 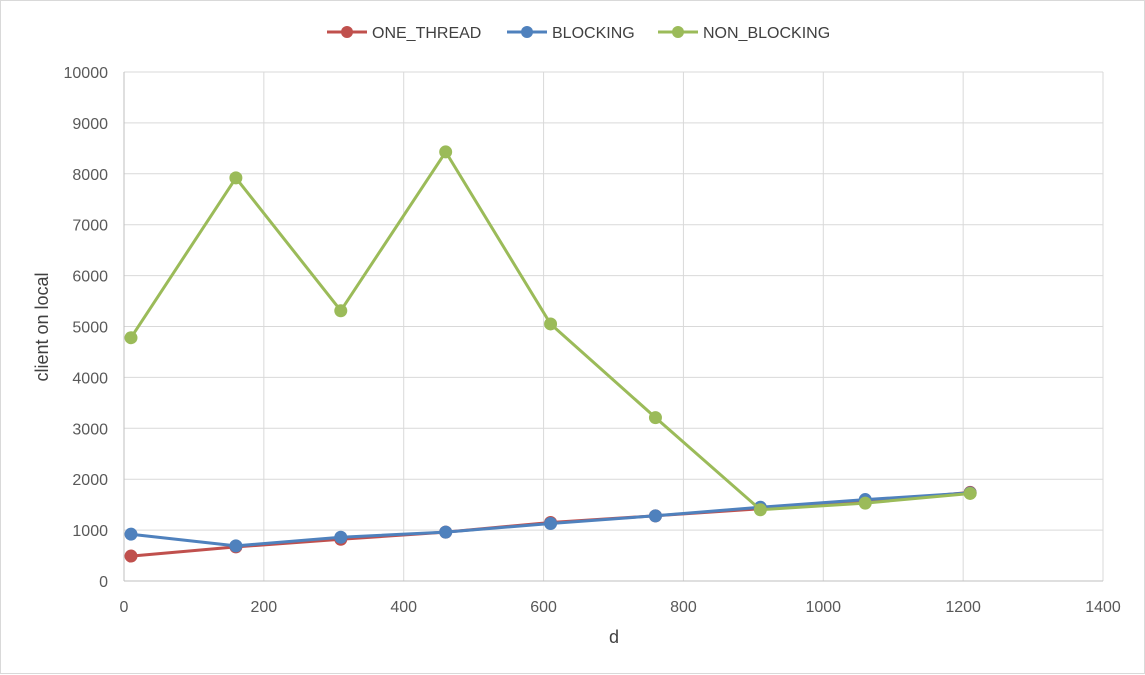 What do you see at coordinates (90, 531) in the screenshot?
I see `y-tick-label: 1000` at bounding box center [90, 531].